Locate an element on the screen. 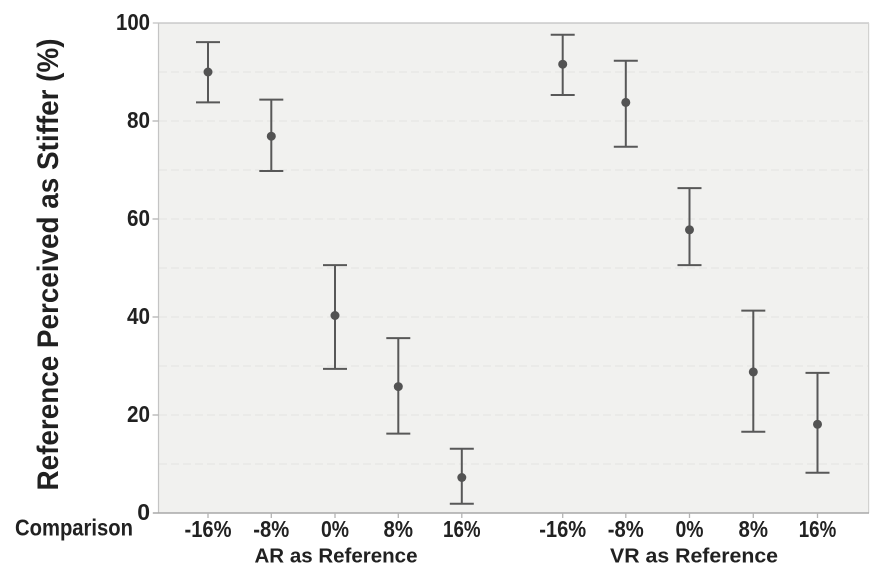 This screenshot has width=891, height=567. svg-text: 0 is located at coordinates (143, 512).